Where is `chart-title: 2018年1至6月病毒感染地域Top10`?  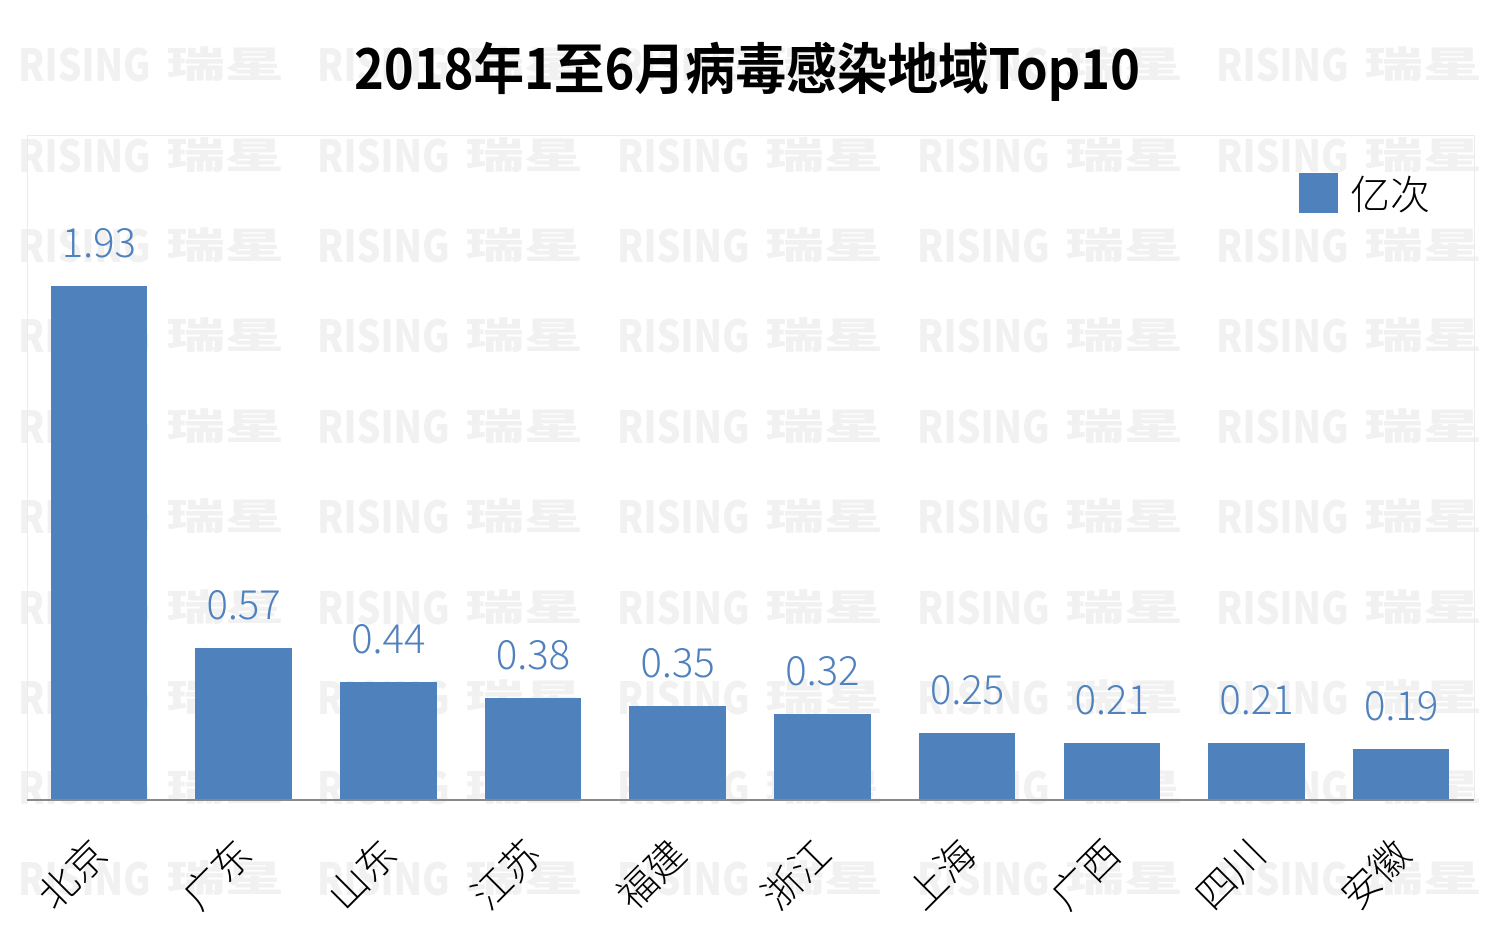
chart-title: 2018年1至6月病毒感染地域Top10 is located at coordinates (747, 65).